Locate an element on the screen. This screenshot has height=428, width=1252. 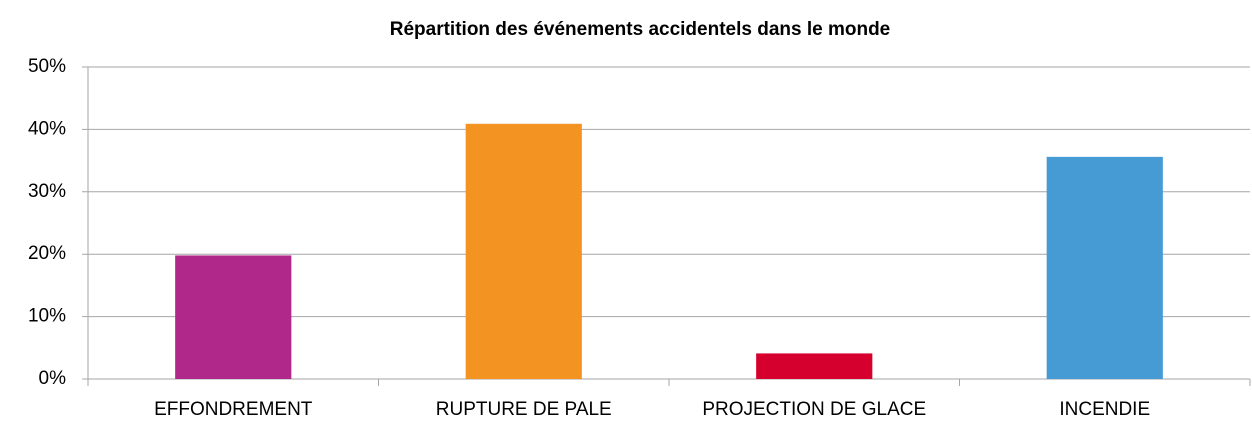
y-tick-label: 40% is located at coordinates (47, 128).